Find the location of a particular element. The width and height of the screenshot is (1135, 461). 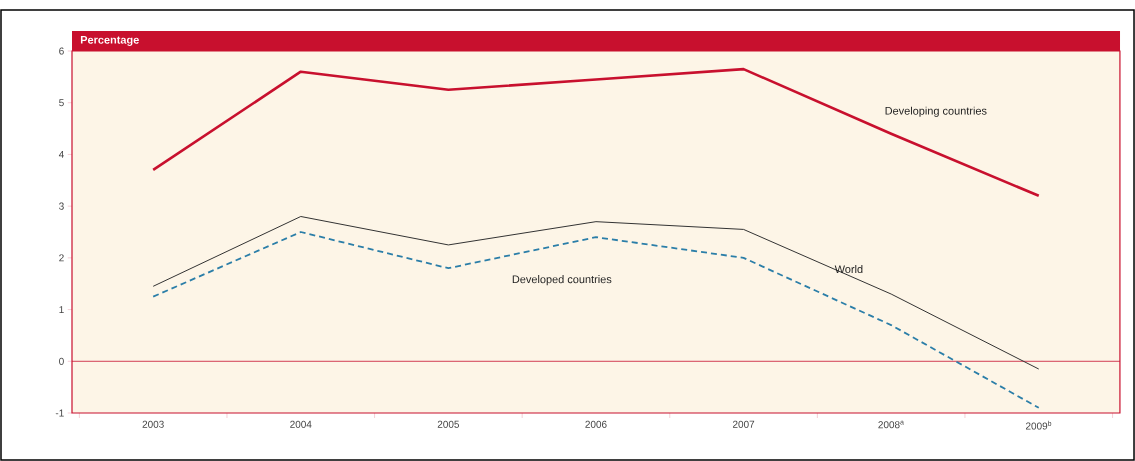

series-label: Developing countries is located at coordinates (936, 111).